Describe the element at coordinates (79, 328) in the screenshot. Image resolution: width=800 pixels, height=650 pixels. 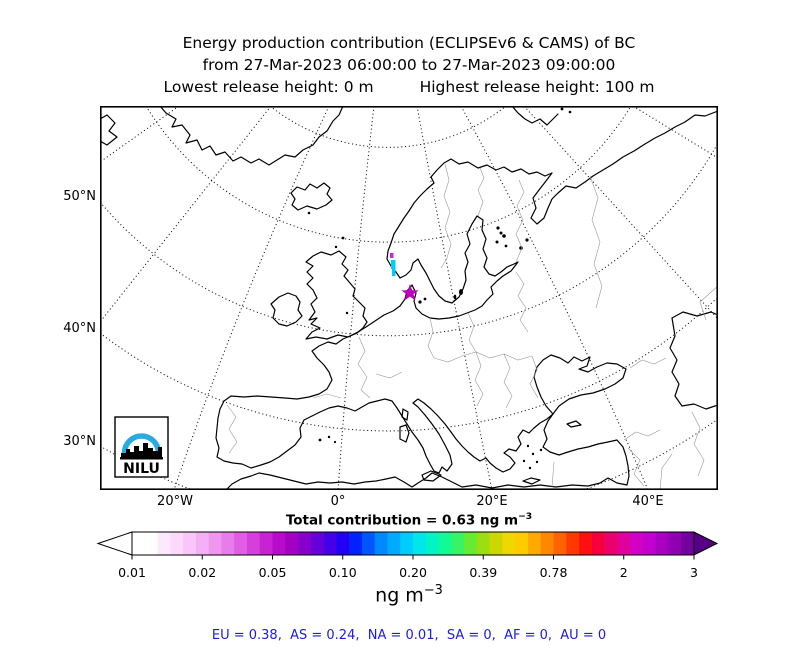
I see `y-axis-label-1: 40°N` at that location.